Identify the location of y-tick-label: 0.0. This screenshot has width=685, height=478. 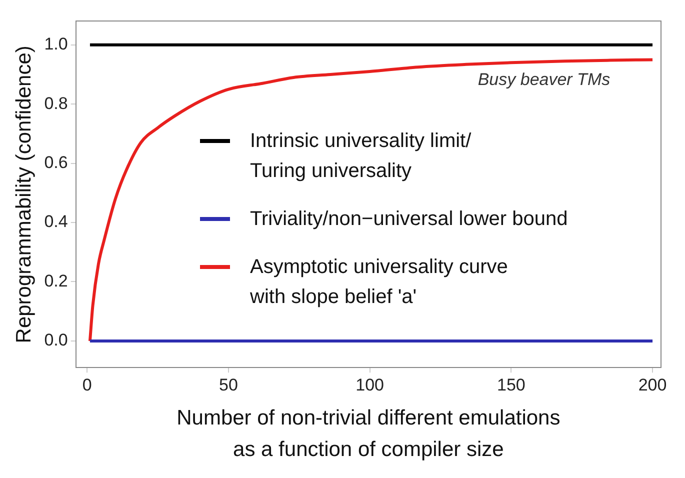
(56, 340).